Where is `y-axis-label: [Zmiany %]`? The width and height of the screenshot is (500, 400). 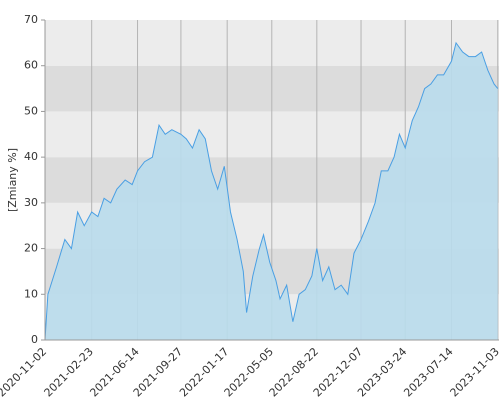
y-axis-label: [Zmiany %] is located at coordinates (12, 180).